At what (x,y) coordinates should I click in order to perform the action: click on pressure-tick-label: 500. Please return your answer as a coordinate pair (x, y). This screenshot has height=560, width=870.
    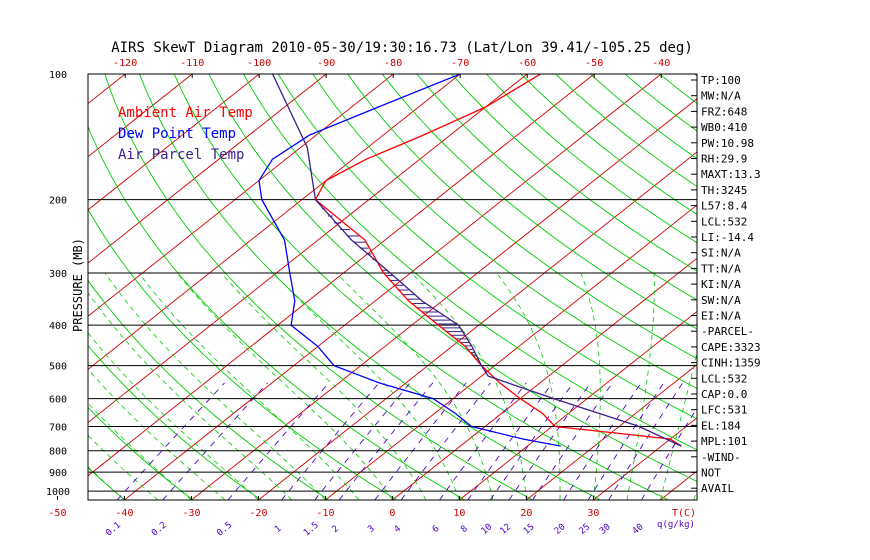
    Looking at the image, I should click on (58, 367).